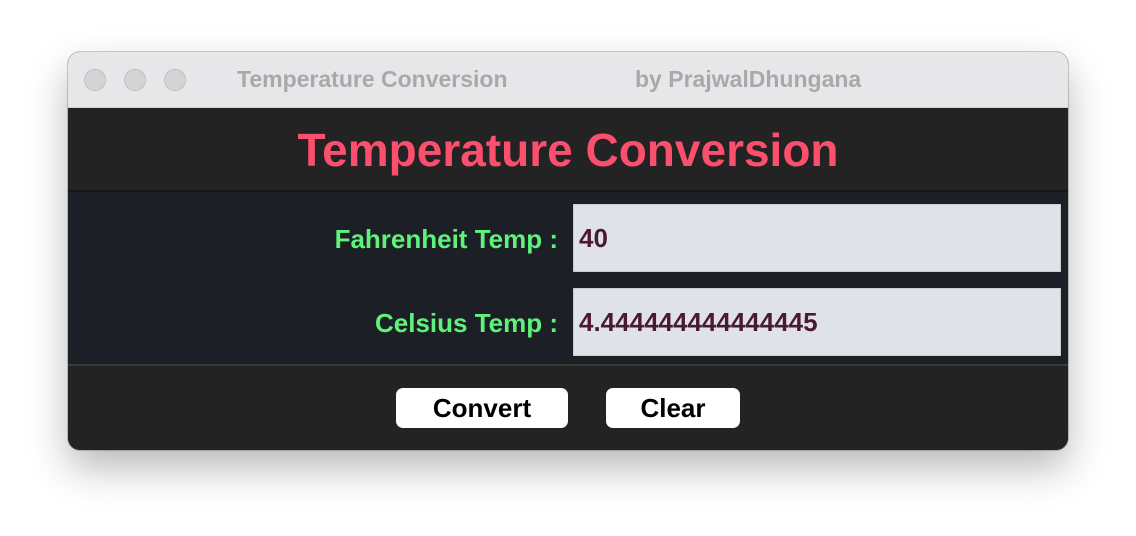 Image resolution: width=1136 pixels, height=536 pixels. Describe the element at coordinates (748, 79) in the screenshot. I see `window-author: by PrajwalDhungana` at that location.